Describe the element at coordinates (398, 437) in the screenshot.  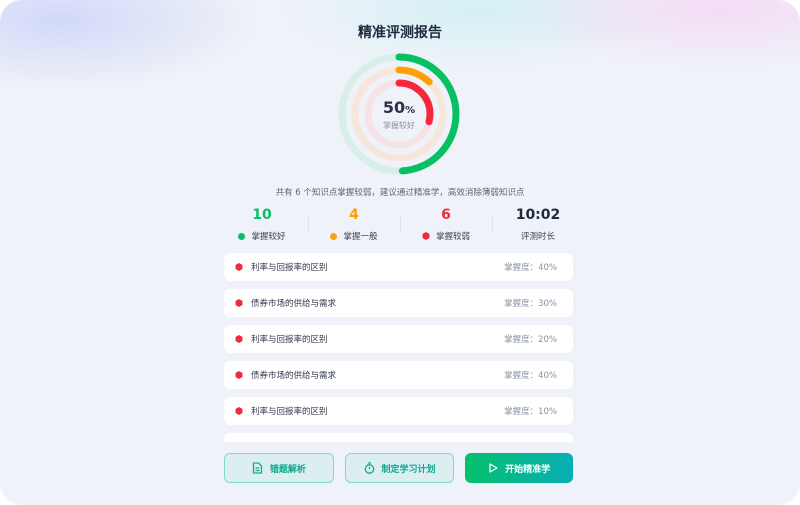
I see `list-item-partial` at that location.